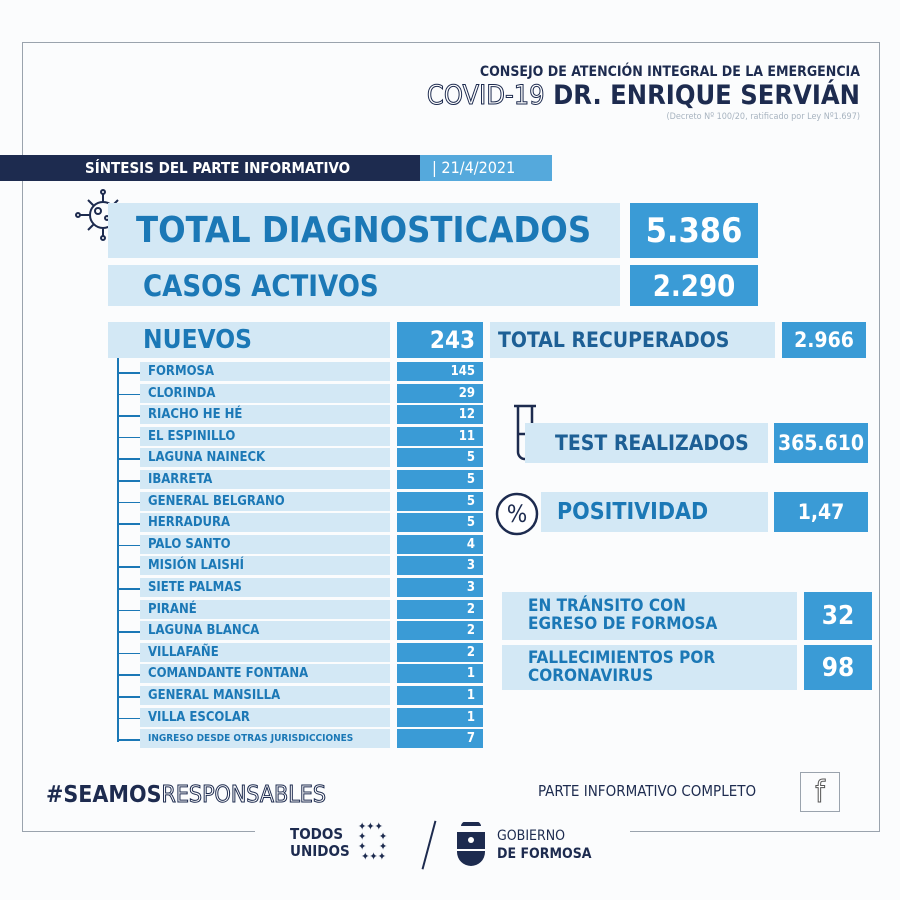  I want to click on locality-name: VILLA ESCOLAR, so click(265, 717).